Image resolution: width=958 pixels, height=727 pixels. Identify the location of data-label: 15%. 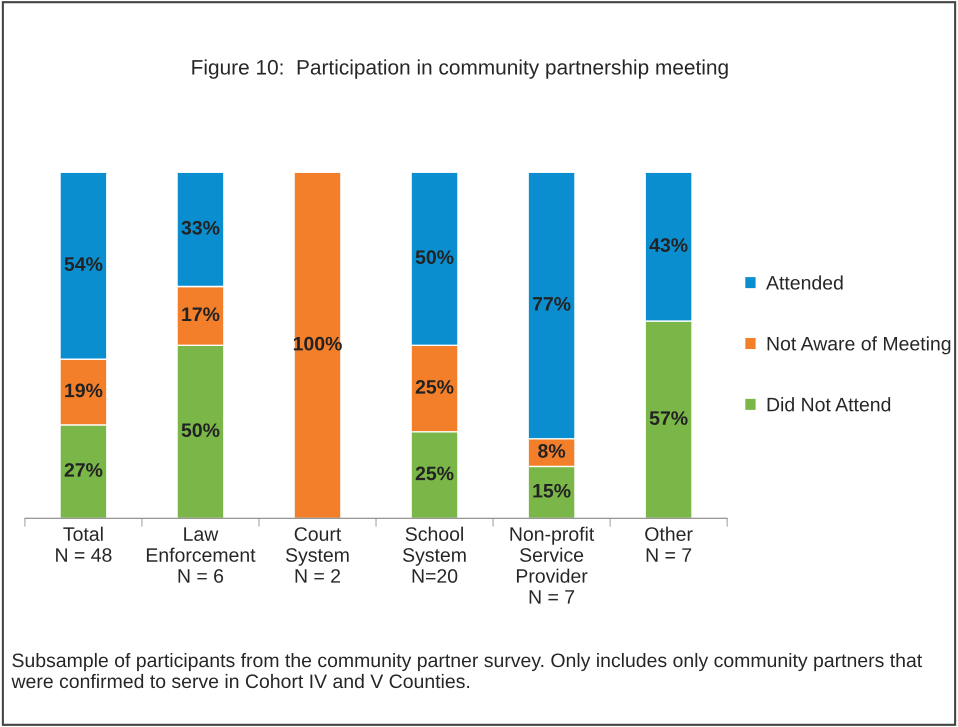
(552, 491).